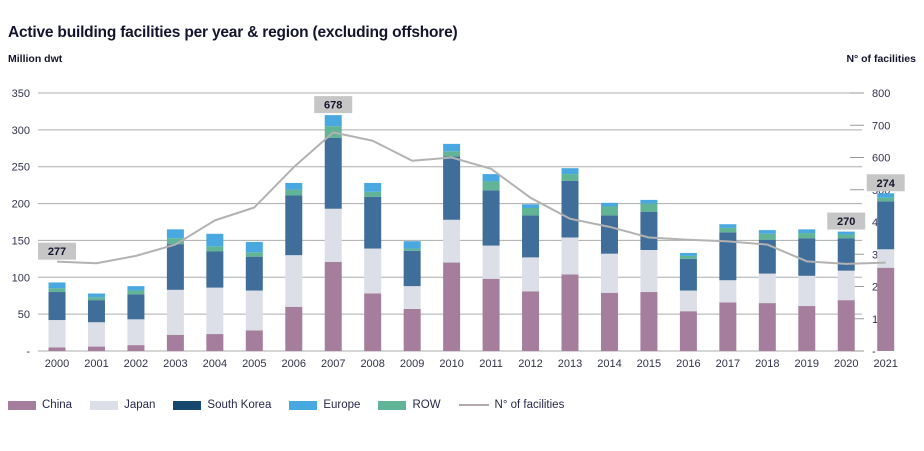 This screenshot has width=924, height=451. I want to click on callout-value: 274, so click(886, 184).